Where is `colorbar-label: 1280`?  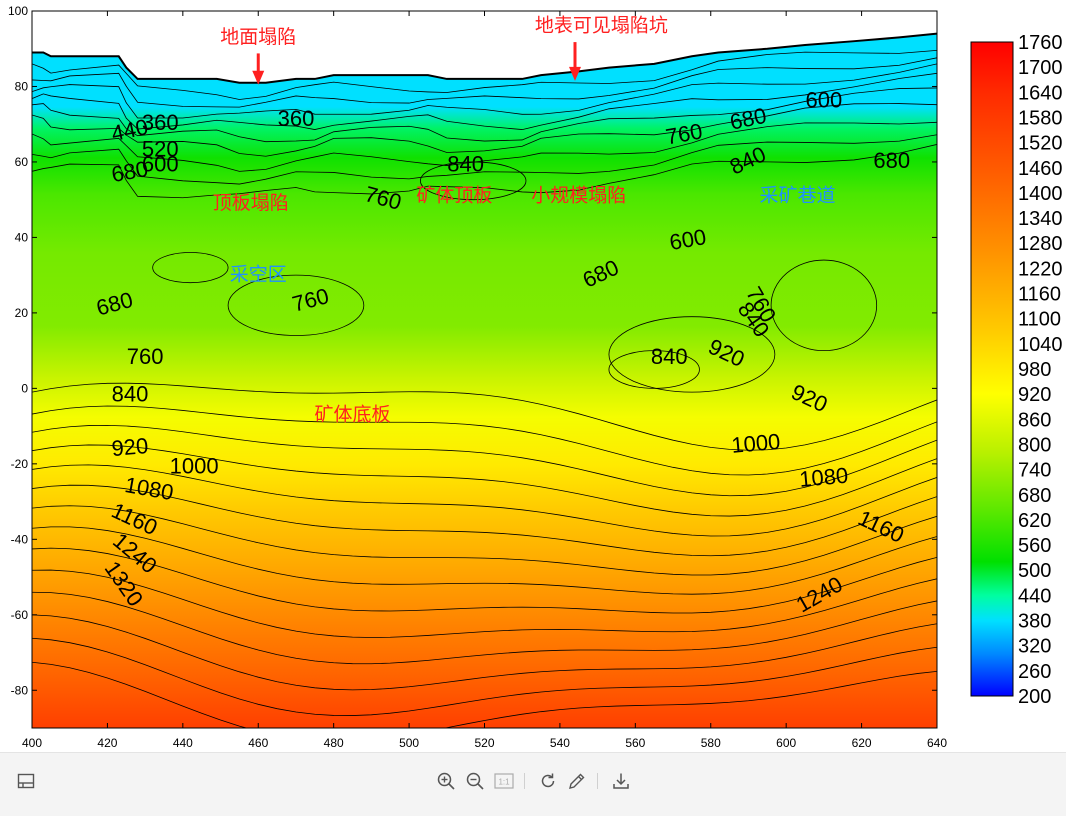
colorbar-label: 1280 is located at coordinates (1040, 244).